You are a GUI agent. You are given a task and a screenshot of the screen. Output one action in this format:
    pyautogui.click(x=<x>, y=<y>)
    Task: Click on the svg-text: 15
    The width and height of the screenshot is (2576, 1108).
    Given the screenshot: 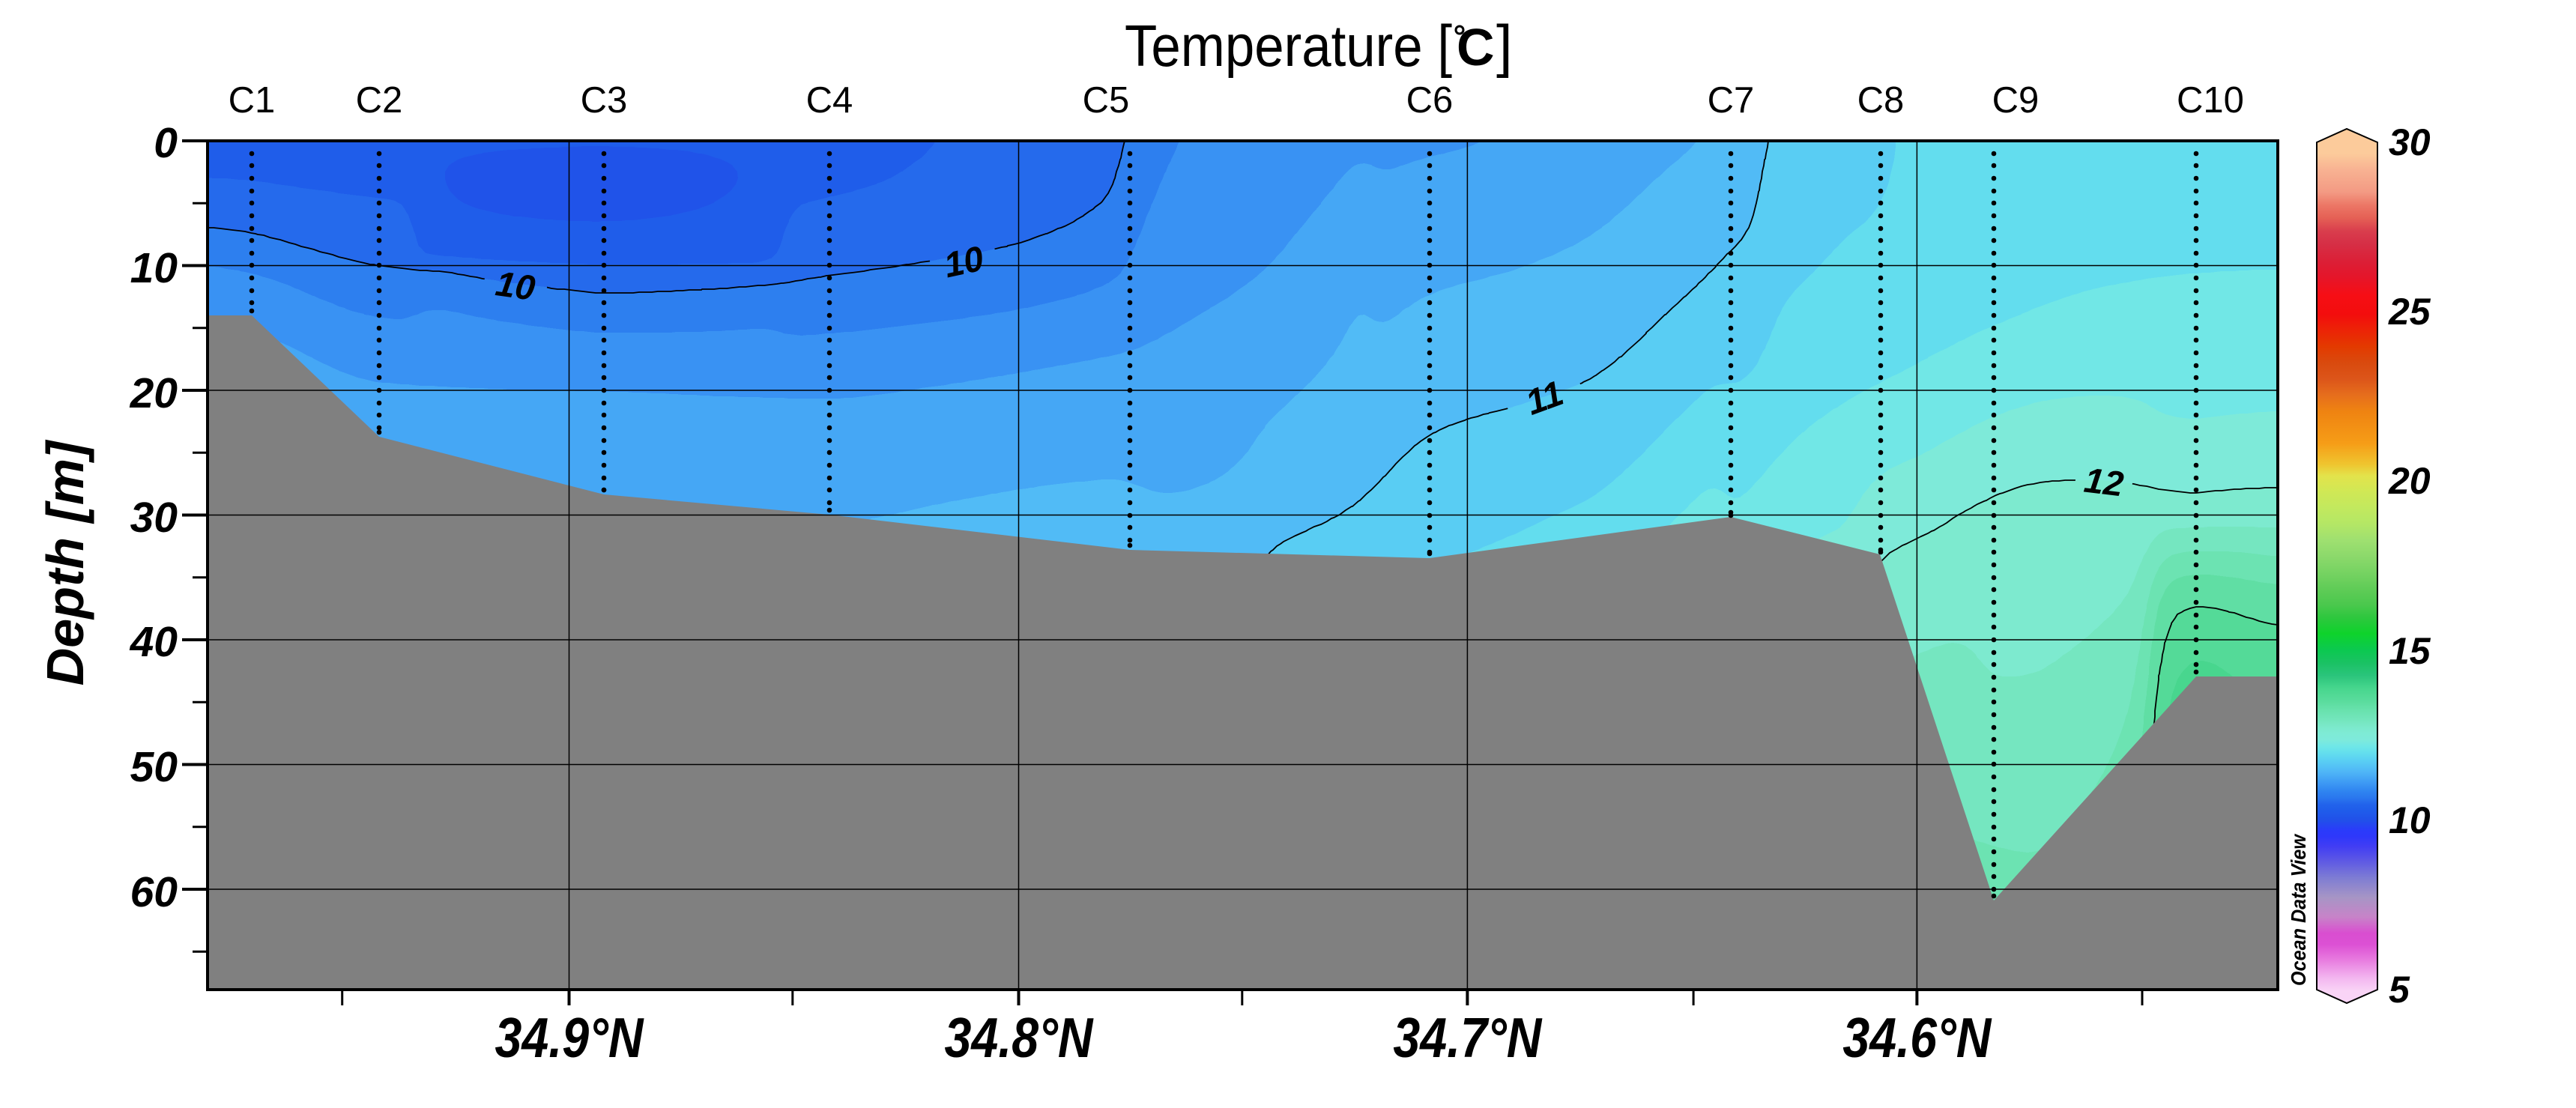 What is the action you would take?
    pyautogui.click(x=2410, y=651)
    